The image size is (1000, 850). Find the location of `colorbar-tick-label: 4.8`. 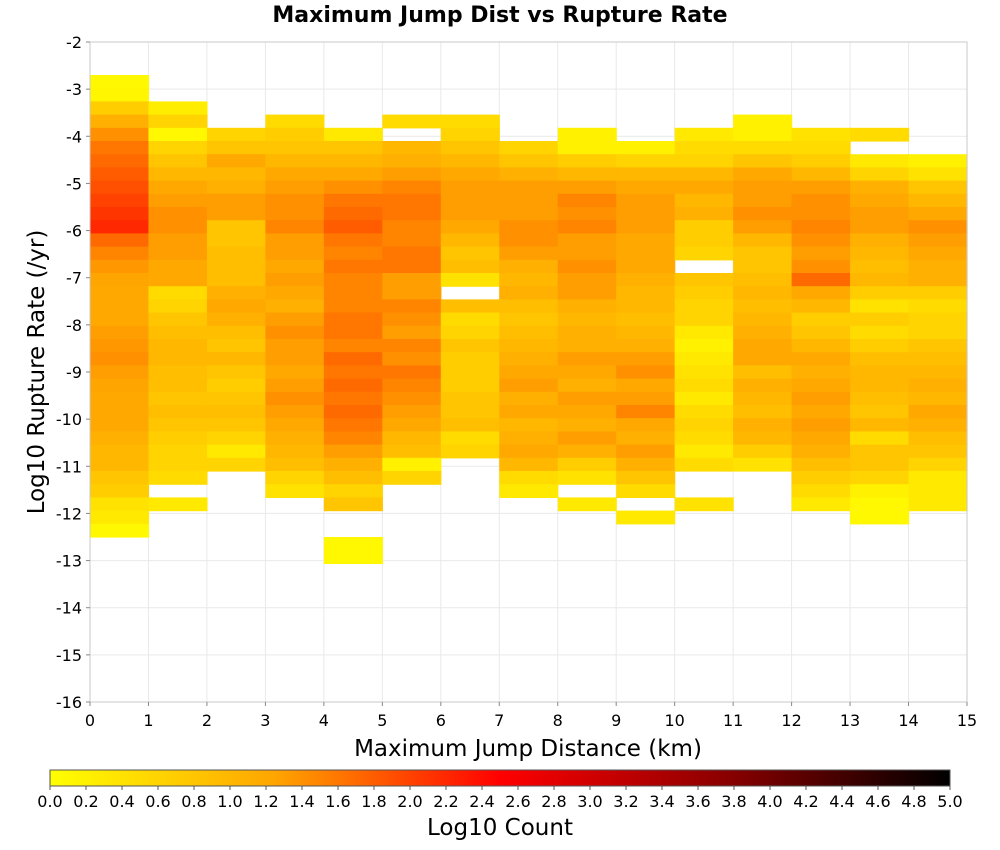

colorbar-tick-label: 4.8 is located at coordinates (913, 801).